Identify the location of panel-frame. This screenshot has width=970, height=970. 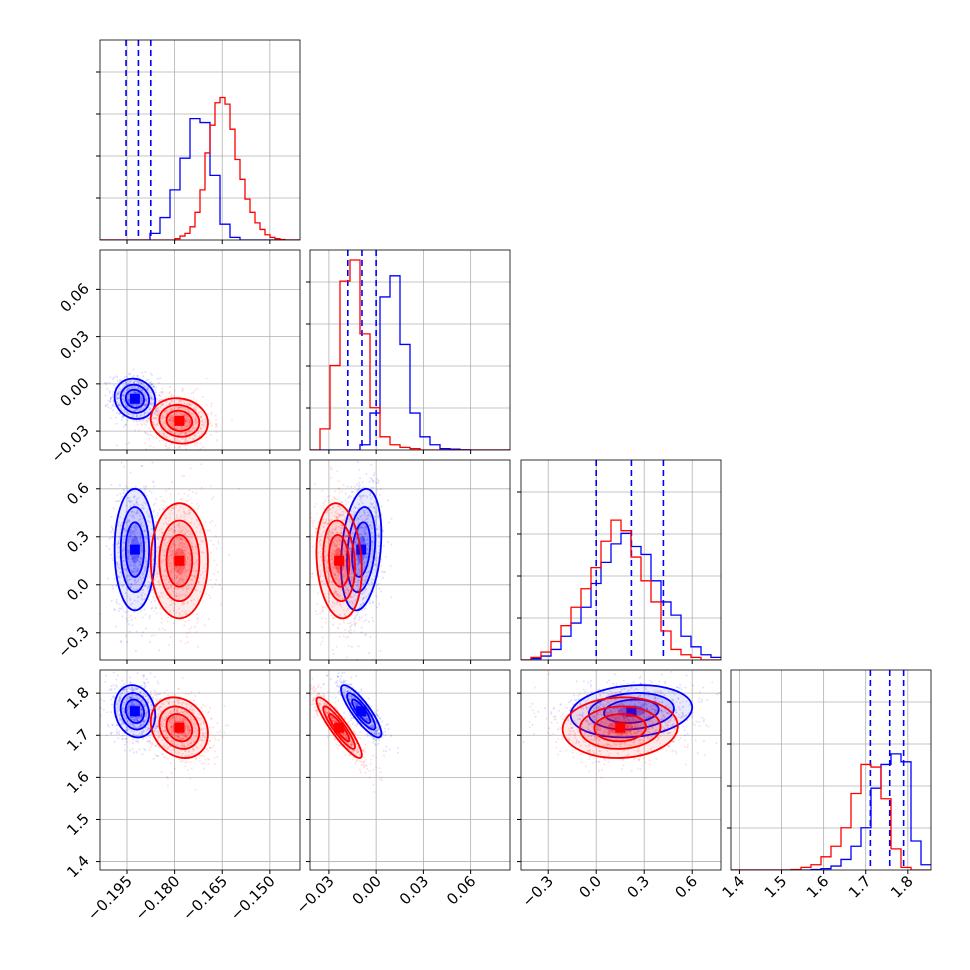
(410, 350).